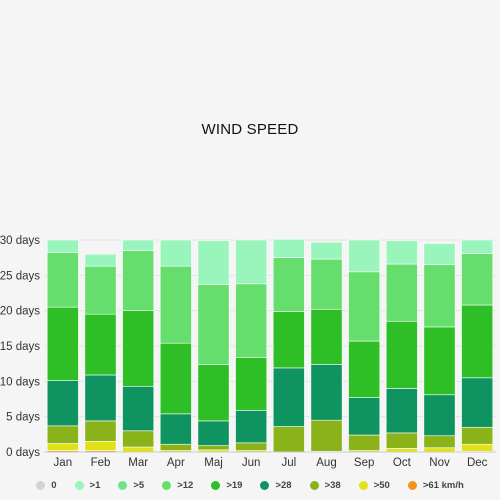 This screenshot has height=500, width=500. Describe the element at coordinates (20, 312) in the screenshot. I see `y-tick-label: 20 days` at that location.